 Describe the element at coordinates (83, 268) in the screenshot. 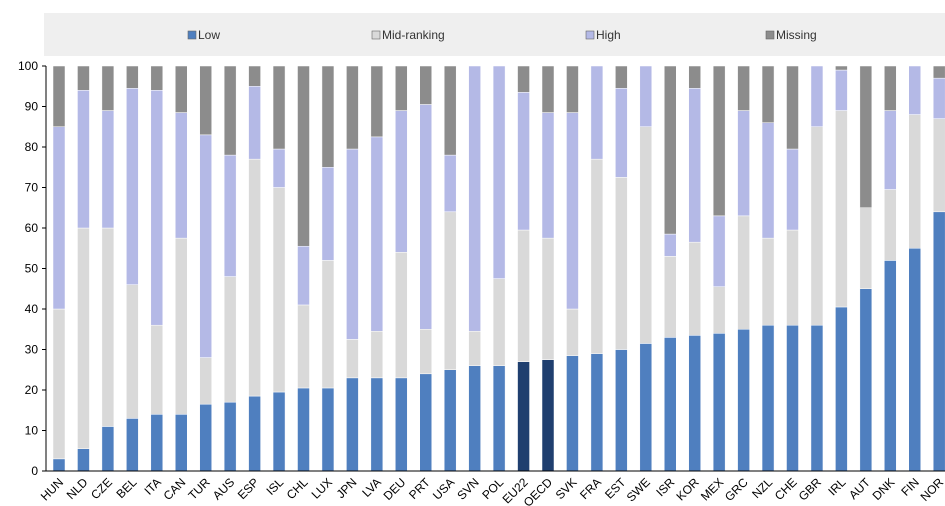

I see `bar-group-nld` at that location.